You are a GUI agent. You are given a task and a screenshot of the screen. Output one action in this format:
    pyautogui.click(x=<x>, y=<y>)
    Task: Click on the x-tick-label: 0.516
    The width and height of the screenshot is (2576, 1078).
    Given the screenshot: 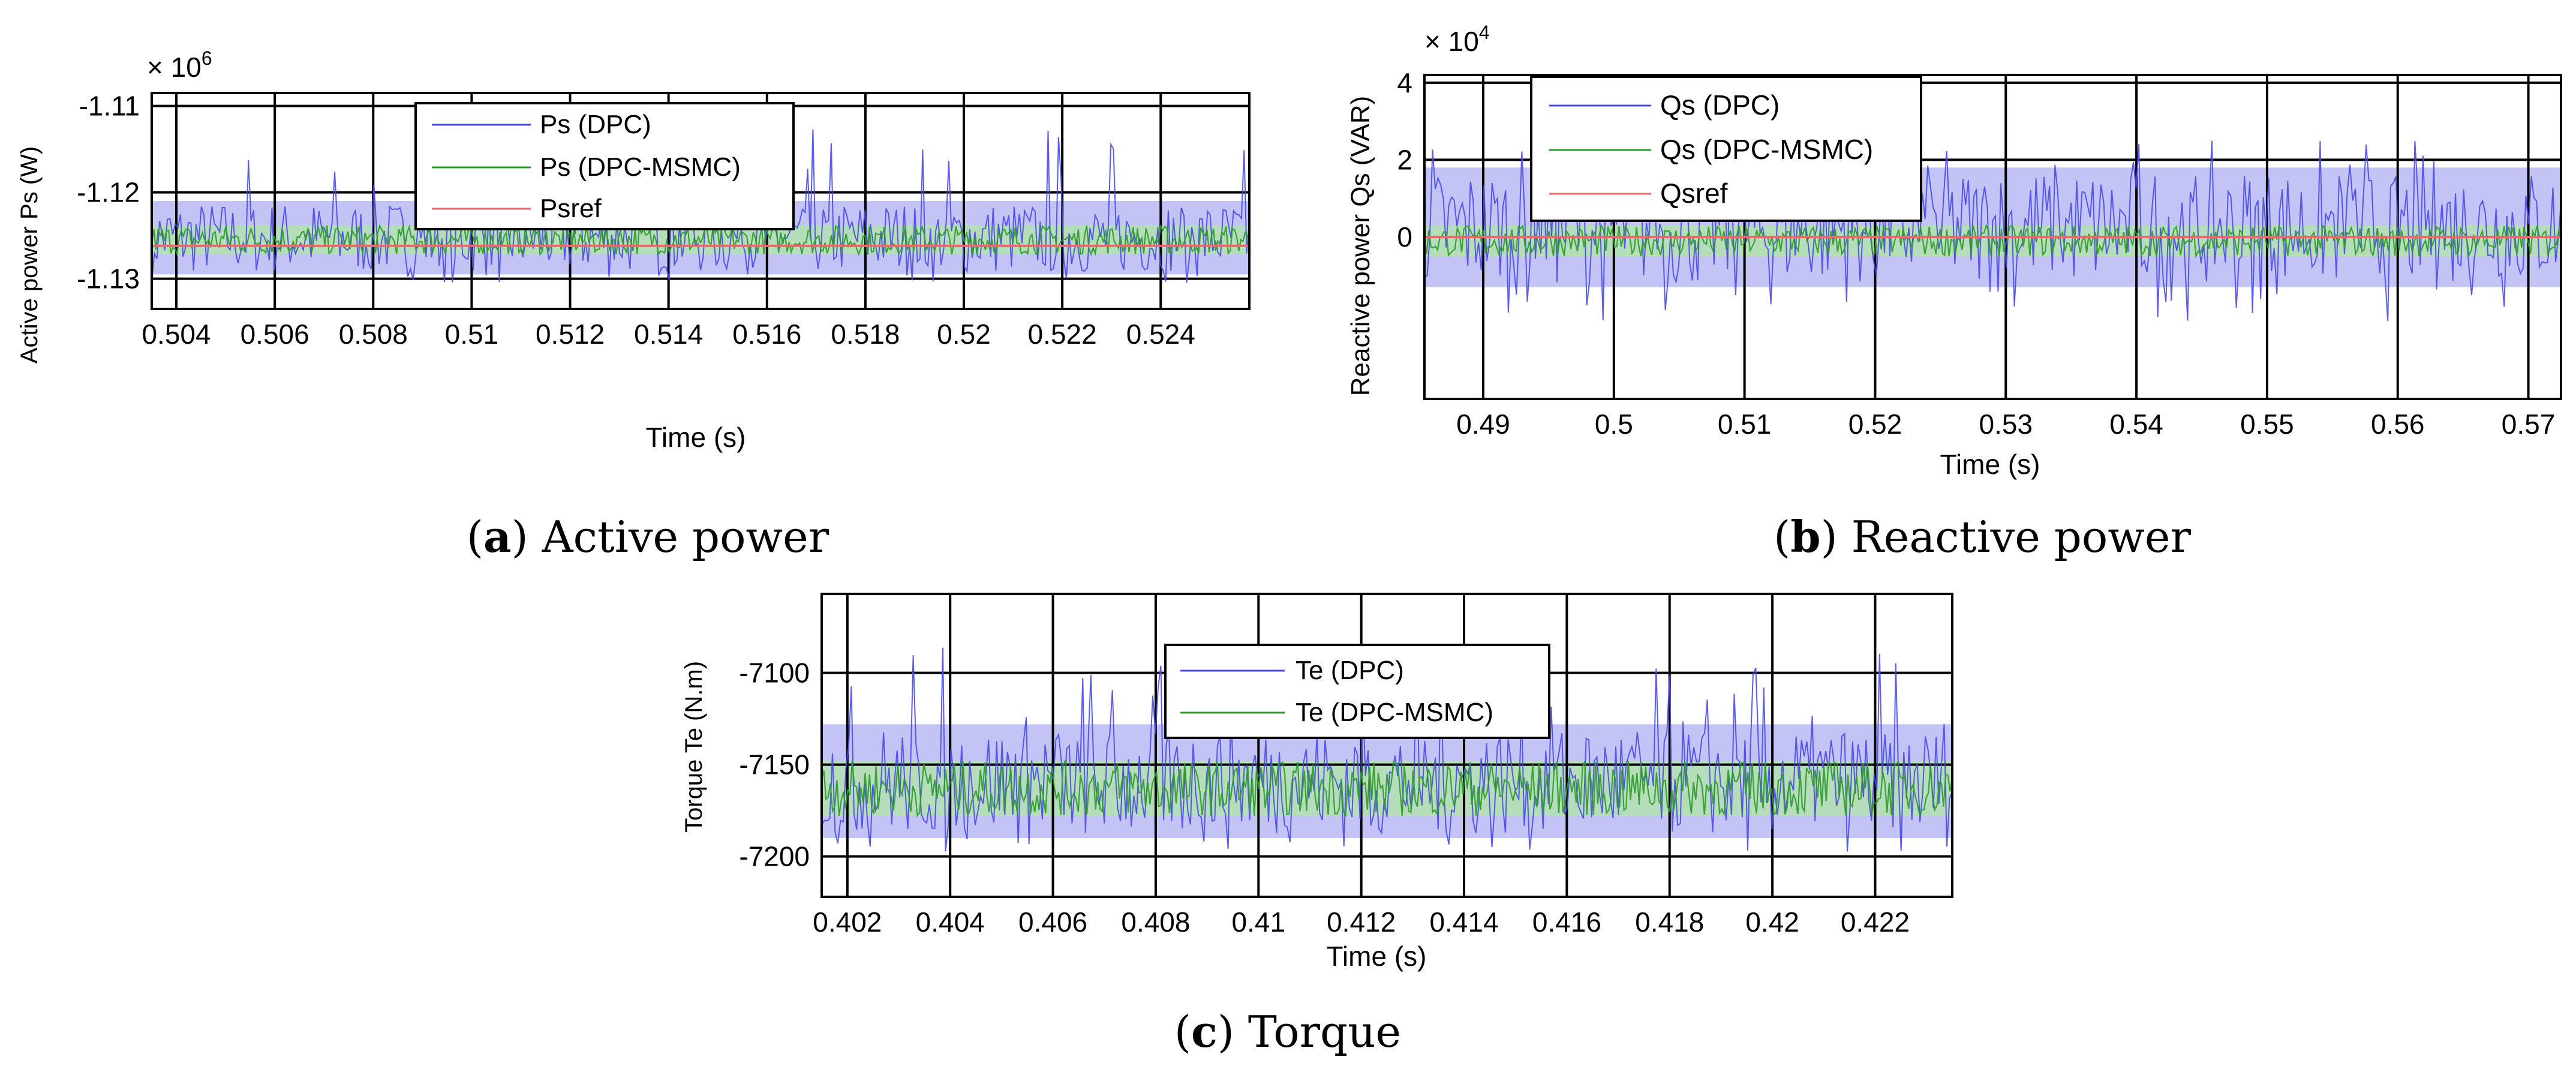 What is the action you would take?
    pyautogui.click(x=767, y=334)
    